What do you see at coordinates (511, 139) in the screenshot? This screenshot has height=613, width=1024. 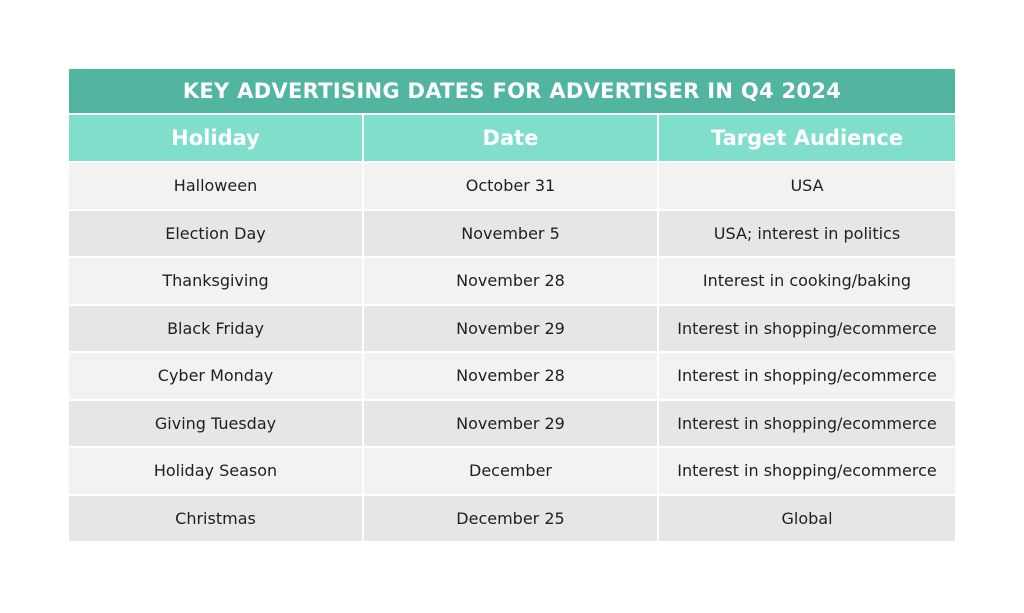 I see `column-header-date: Date` at bounding box center [511, 139].